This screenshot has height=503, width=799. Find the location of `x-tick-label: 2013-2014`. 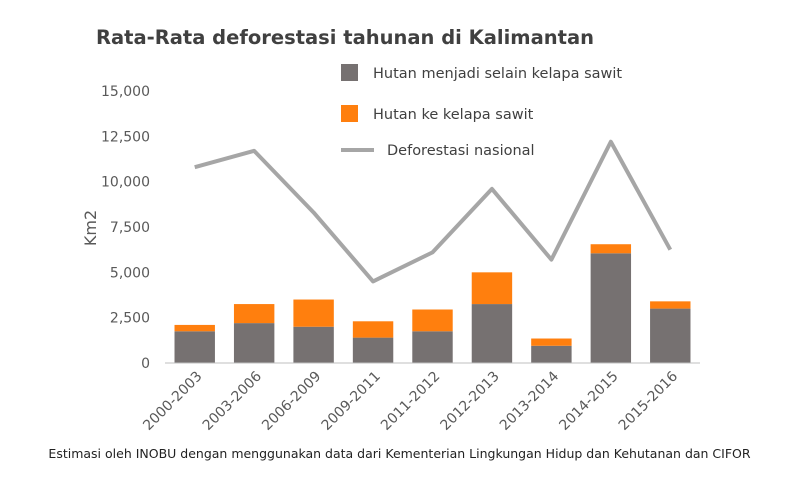

x-tick-label: 2013-2014 is located at coordinates (529, 400).